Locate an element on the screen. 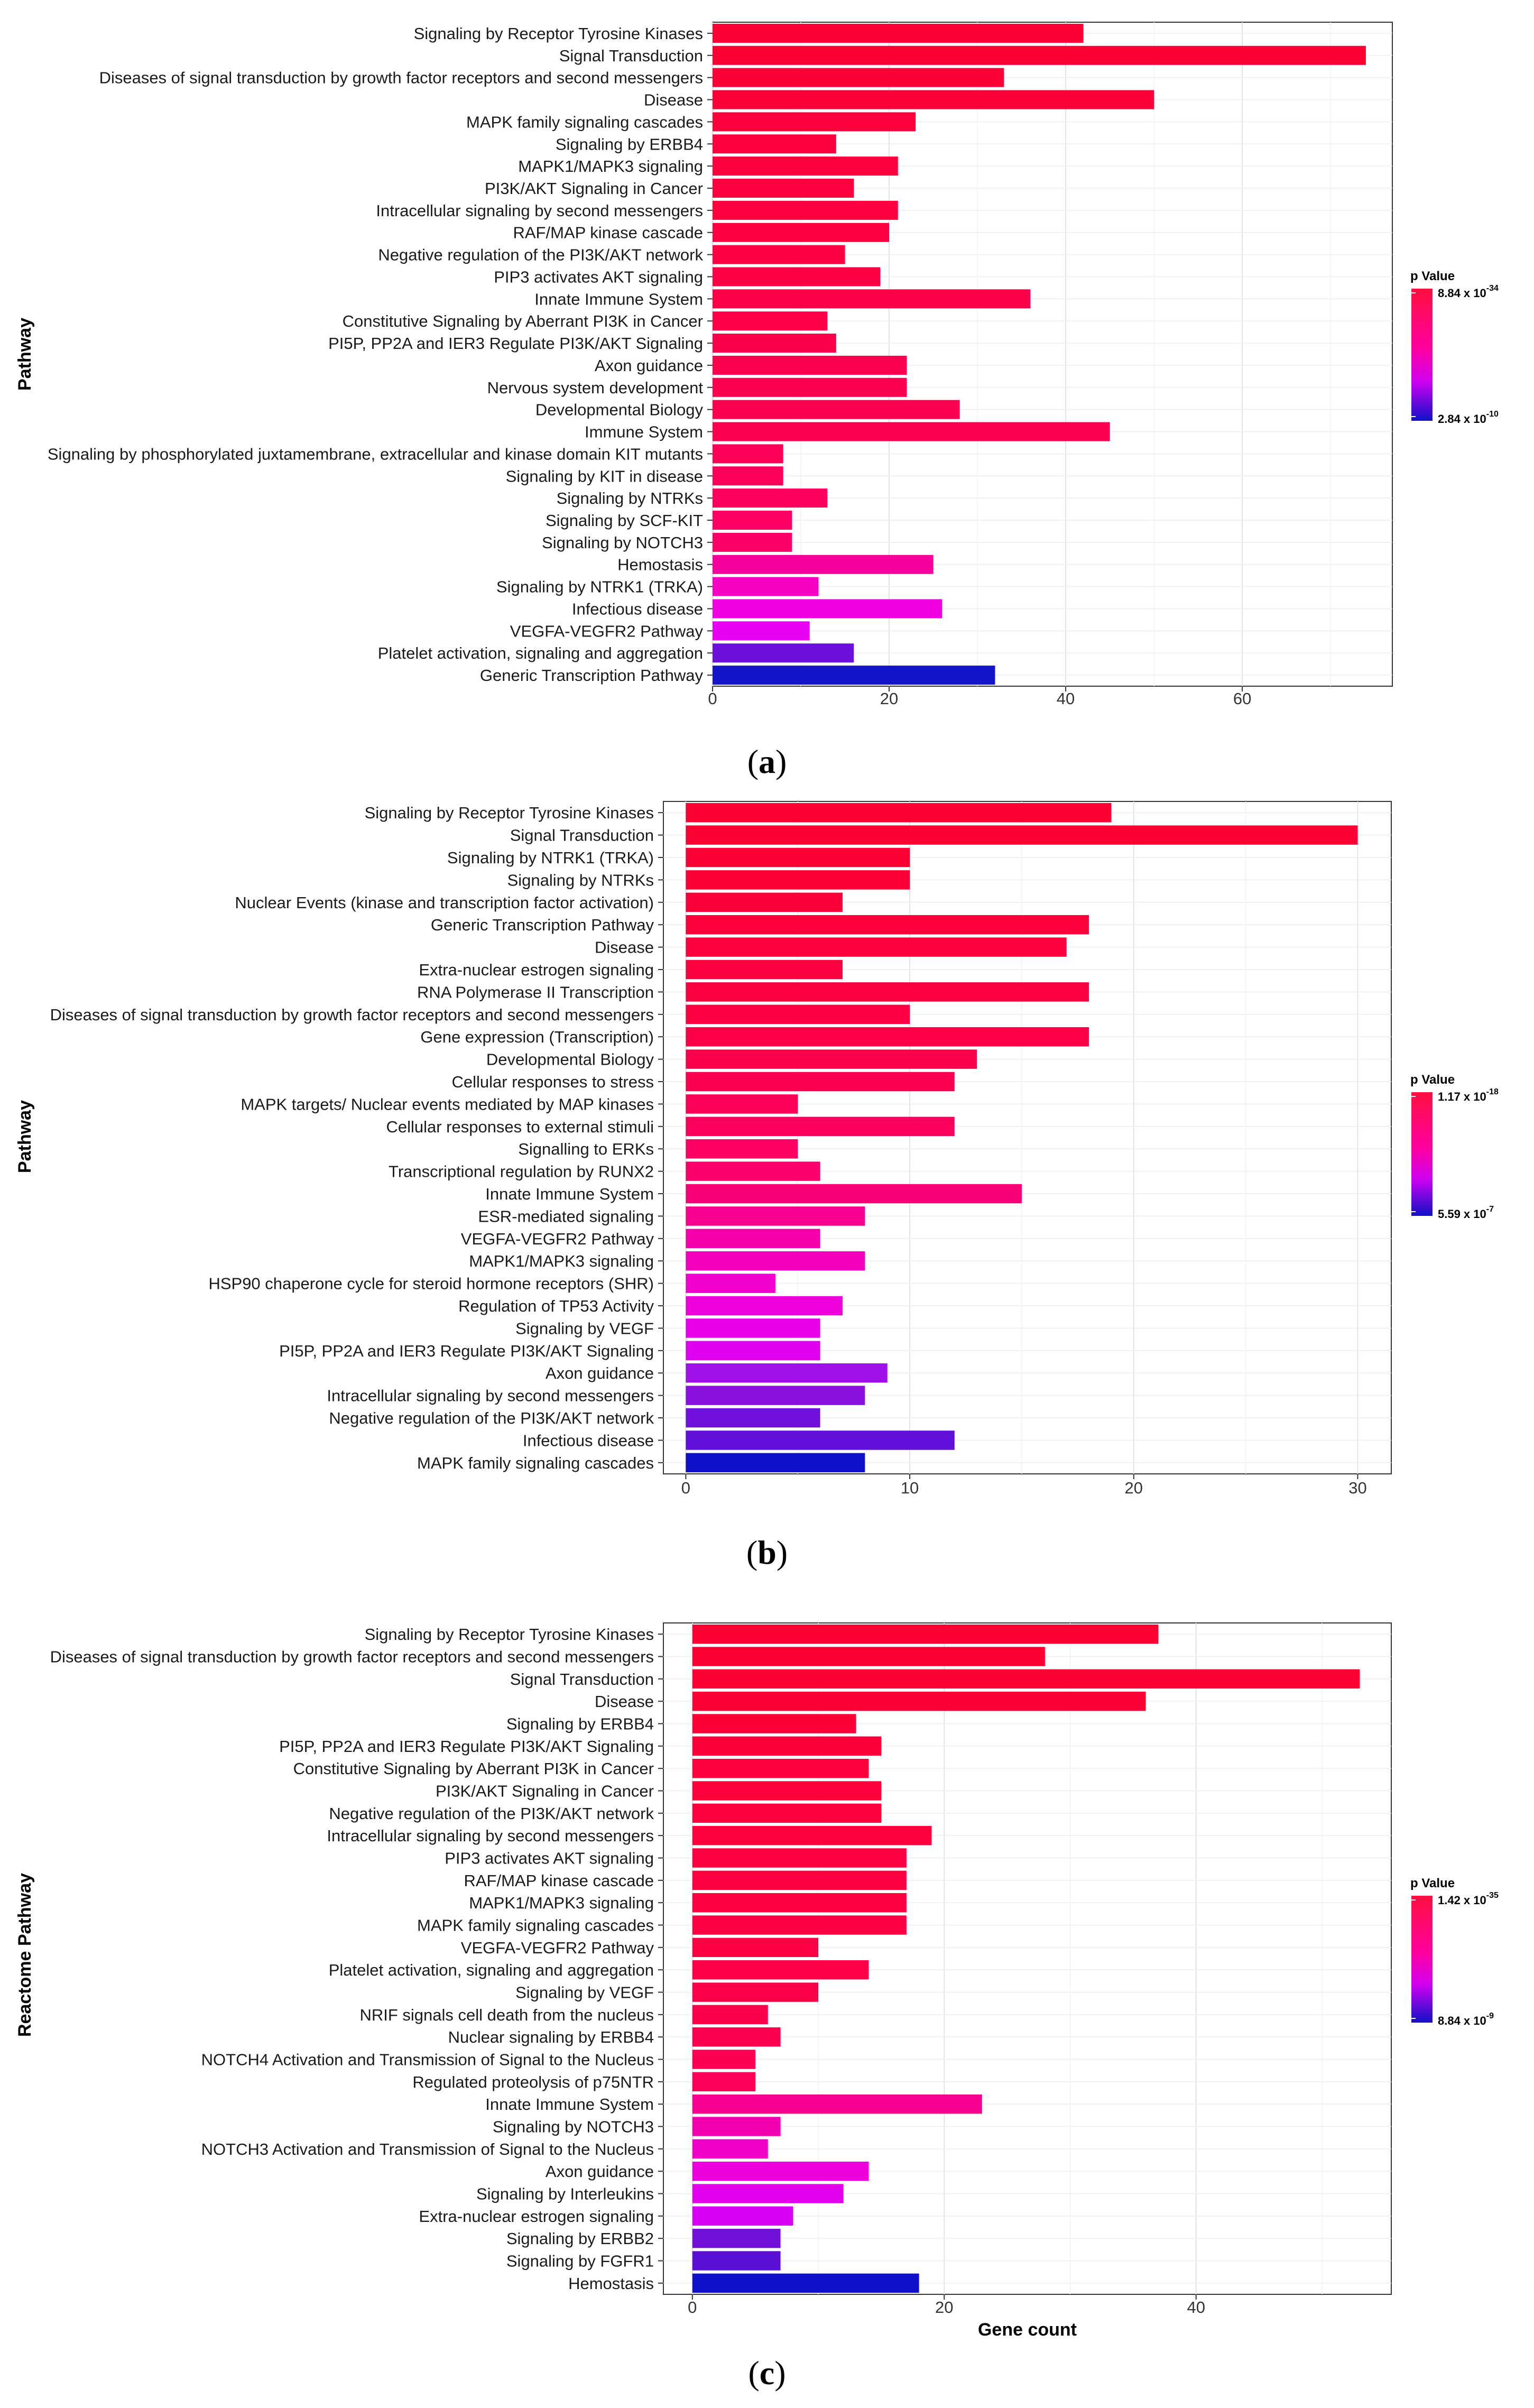 Image resolution: width=1534 pixels, height=2408 pixels. x-axis-title: Gene count is located at coordinates (1027, 2330).